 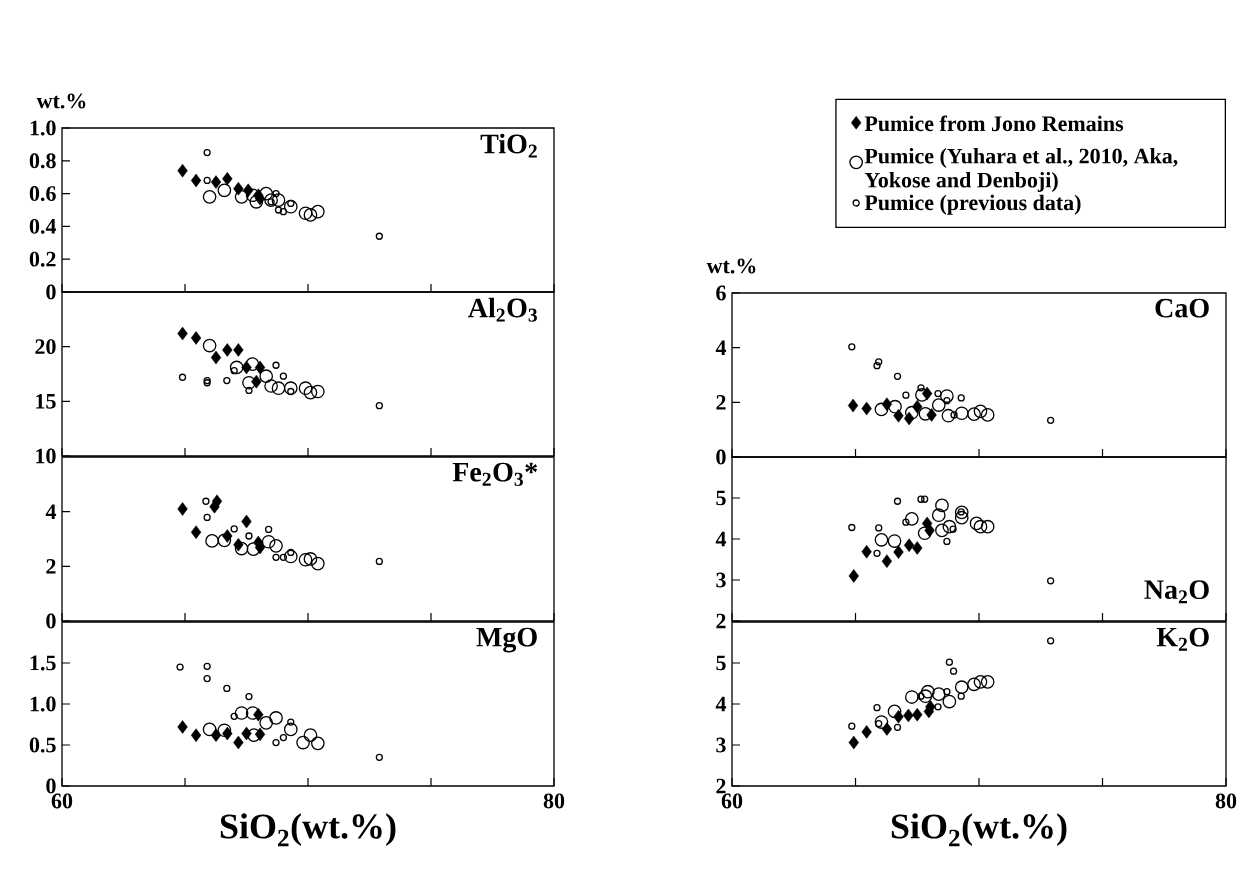 What do you see at coordinates (994, 123) in the screenshot?
I see `legend-label: Pumice from Jono Remains` at bounding box center [994, 123].